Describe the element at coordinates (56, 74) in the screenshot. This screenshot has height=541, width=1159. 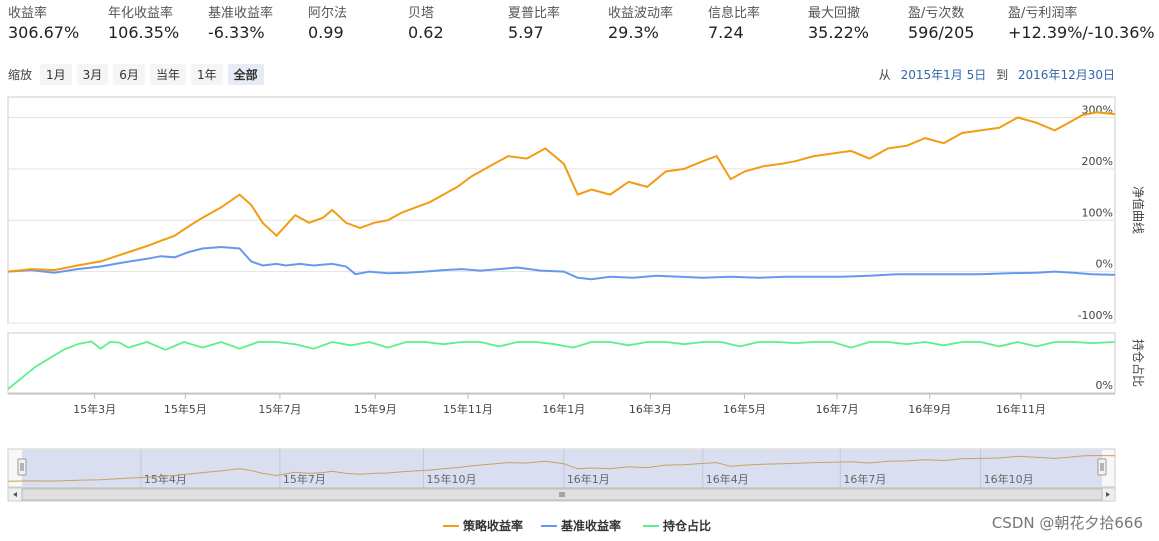
I see `zoom-button: 1月` at that location.